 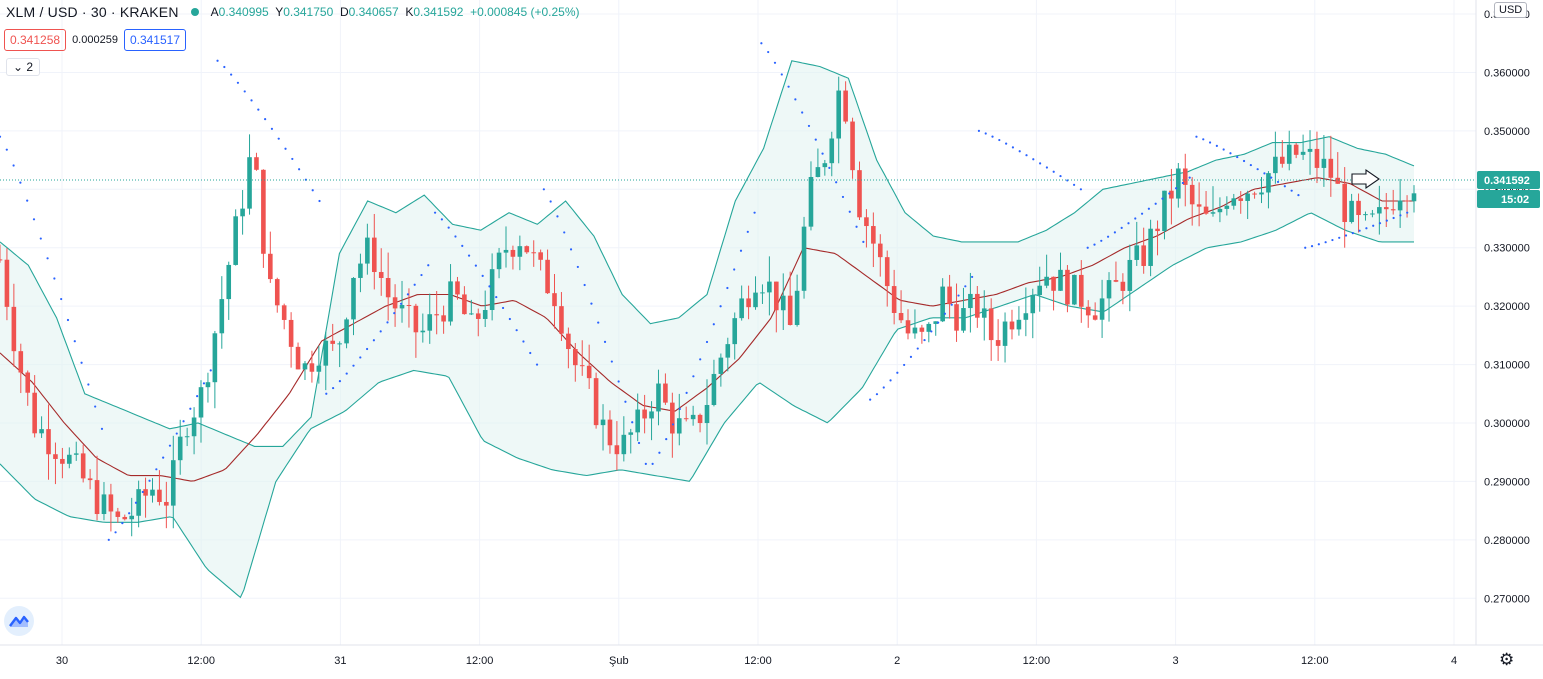 I want to click on sell-price-button: 0.341258, so click(x=35, y=40).